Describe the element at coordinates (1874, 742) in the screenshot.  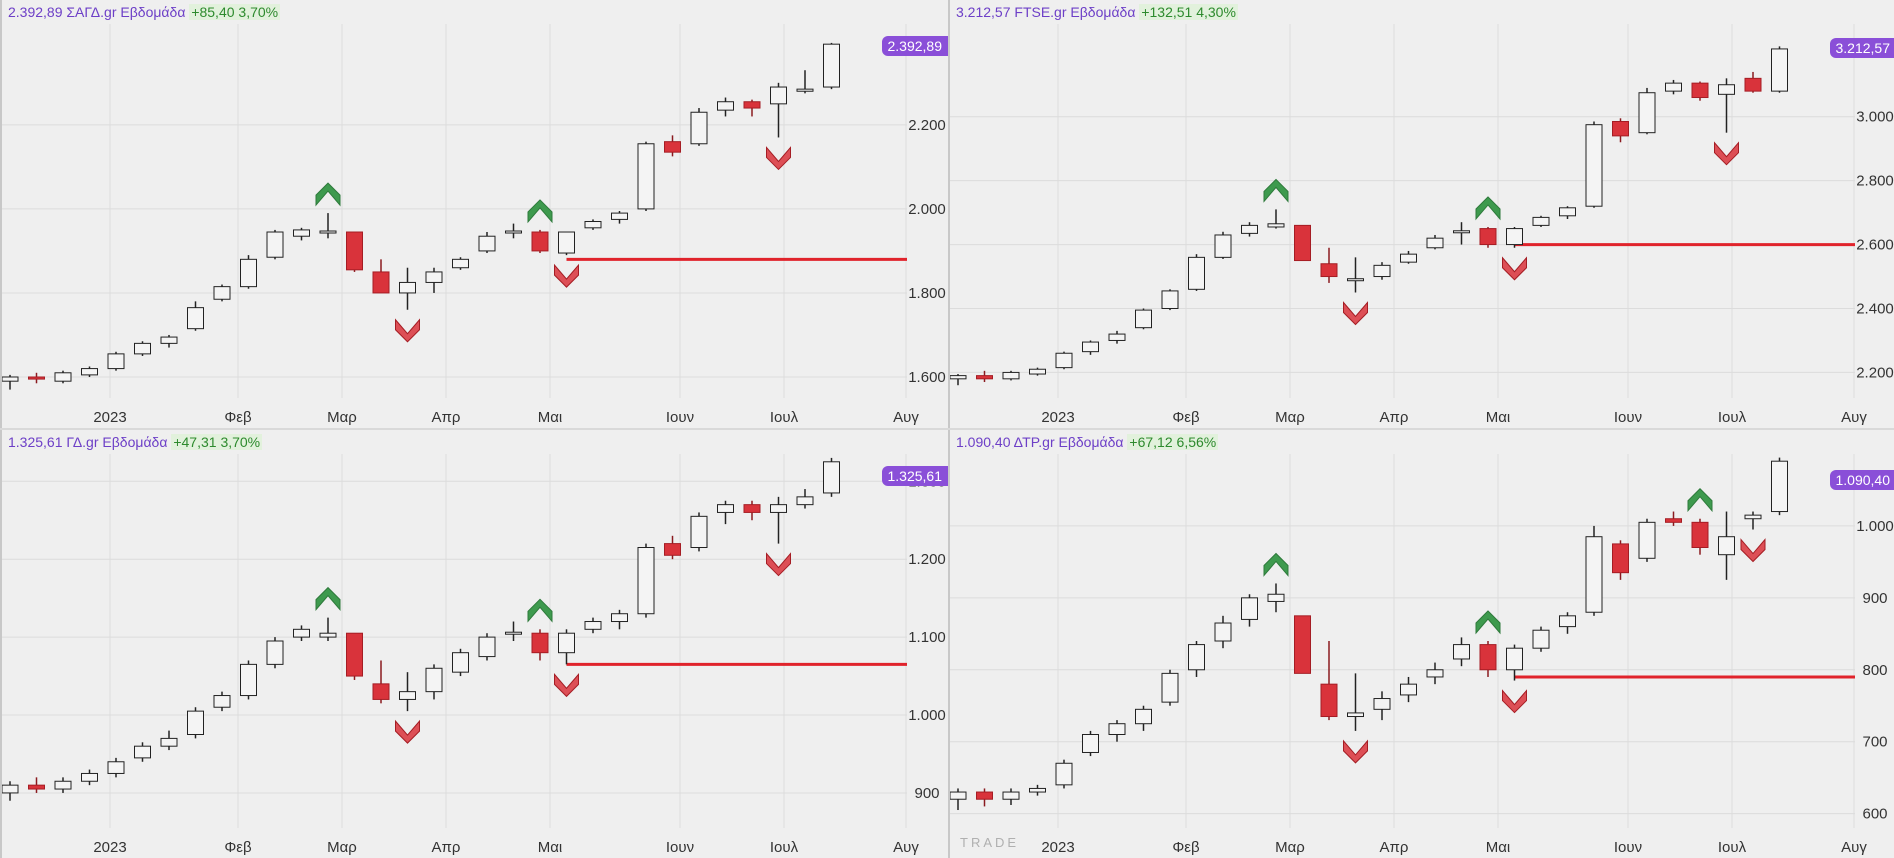
I see `y-tick-label: 700` at that location.